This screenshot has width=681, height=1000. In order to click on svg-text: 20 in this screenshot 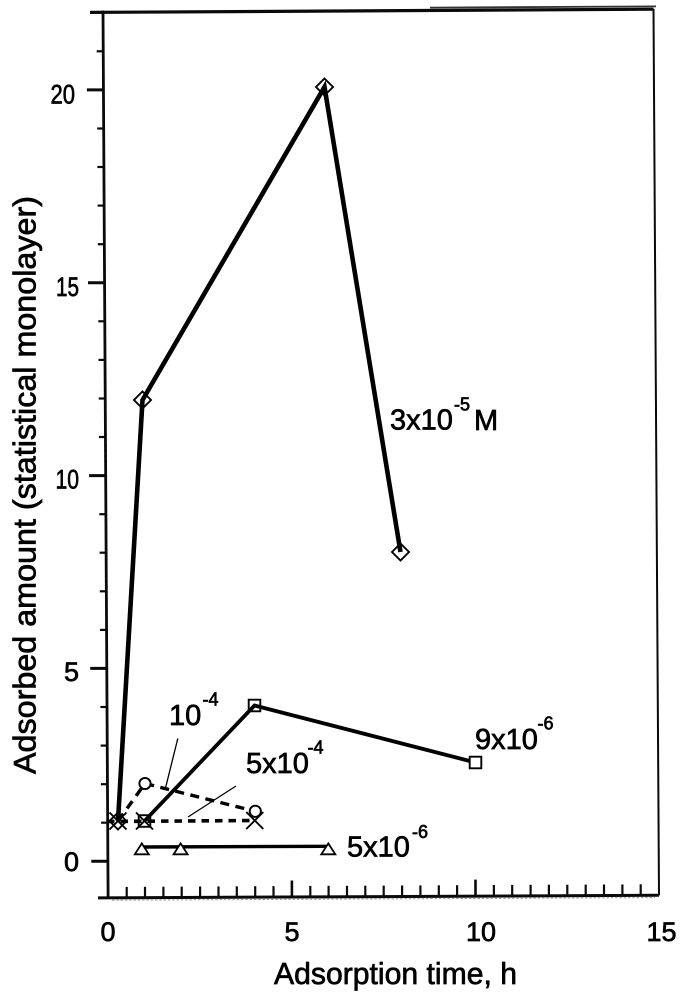, I will do `click(63, 95)`.